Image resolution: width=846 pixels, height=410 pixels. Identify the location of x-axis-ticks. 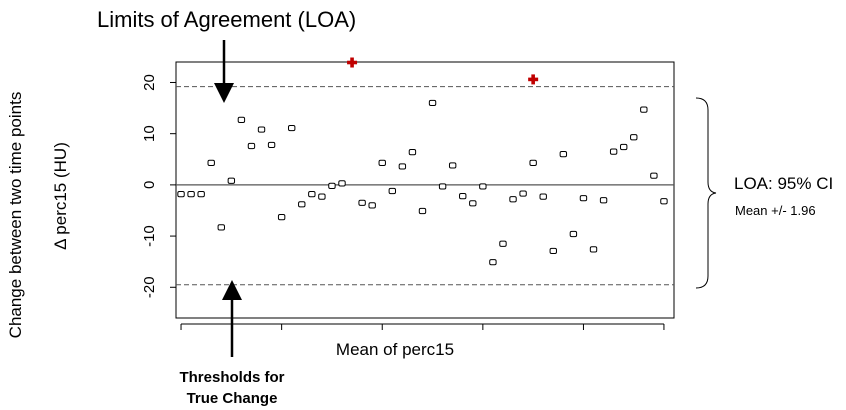
(422, 326).